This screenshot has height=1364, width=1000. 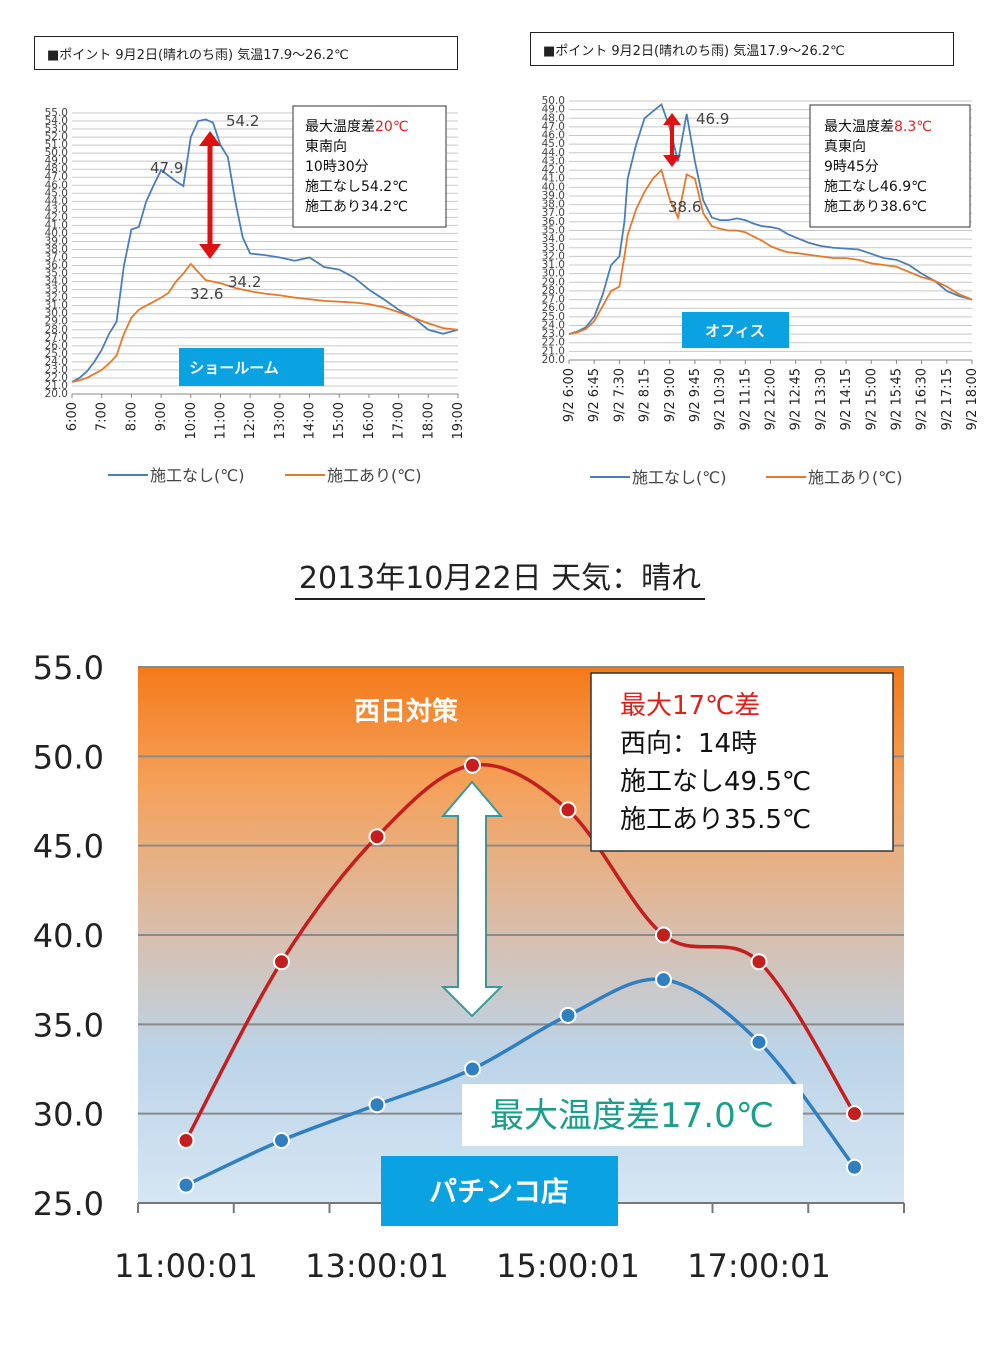 What do you see at coordinates (166, 168) in the screenshot?
I see `chart1-annotation: 47.9` at bounding box center [166, 168].